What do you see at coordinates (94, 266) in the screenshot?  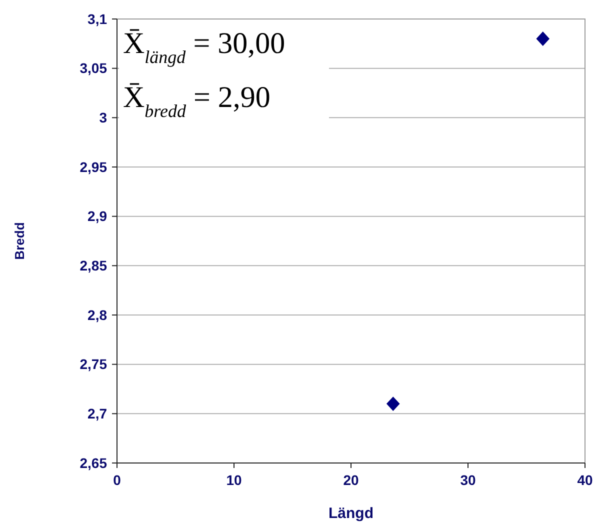 I see `y-tick-label: 2,85` at bounding box center [94, 266].